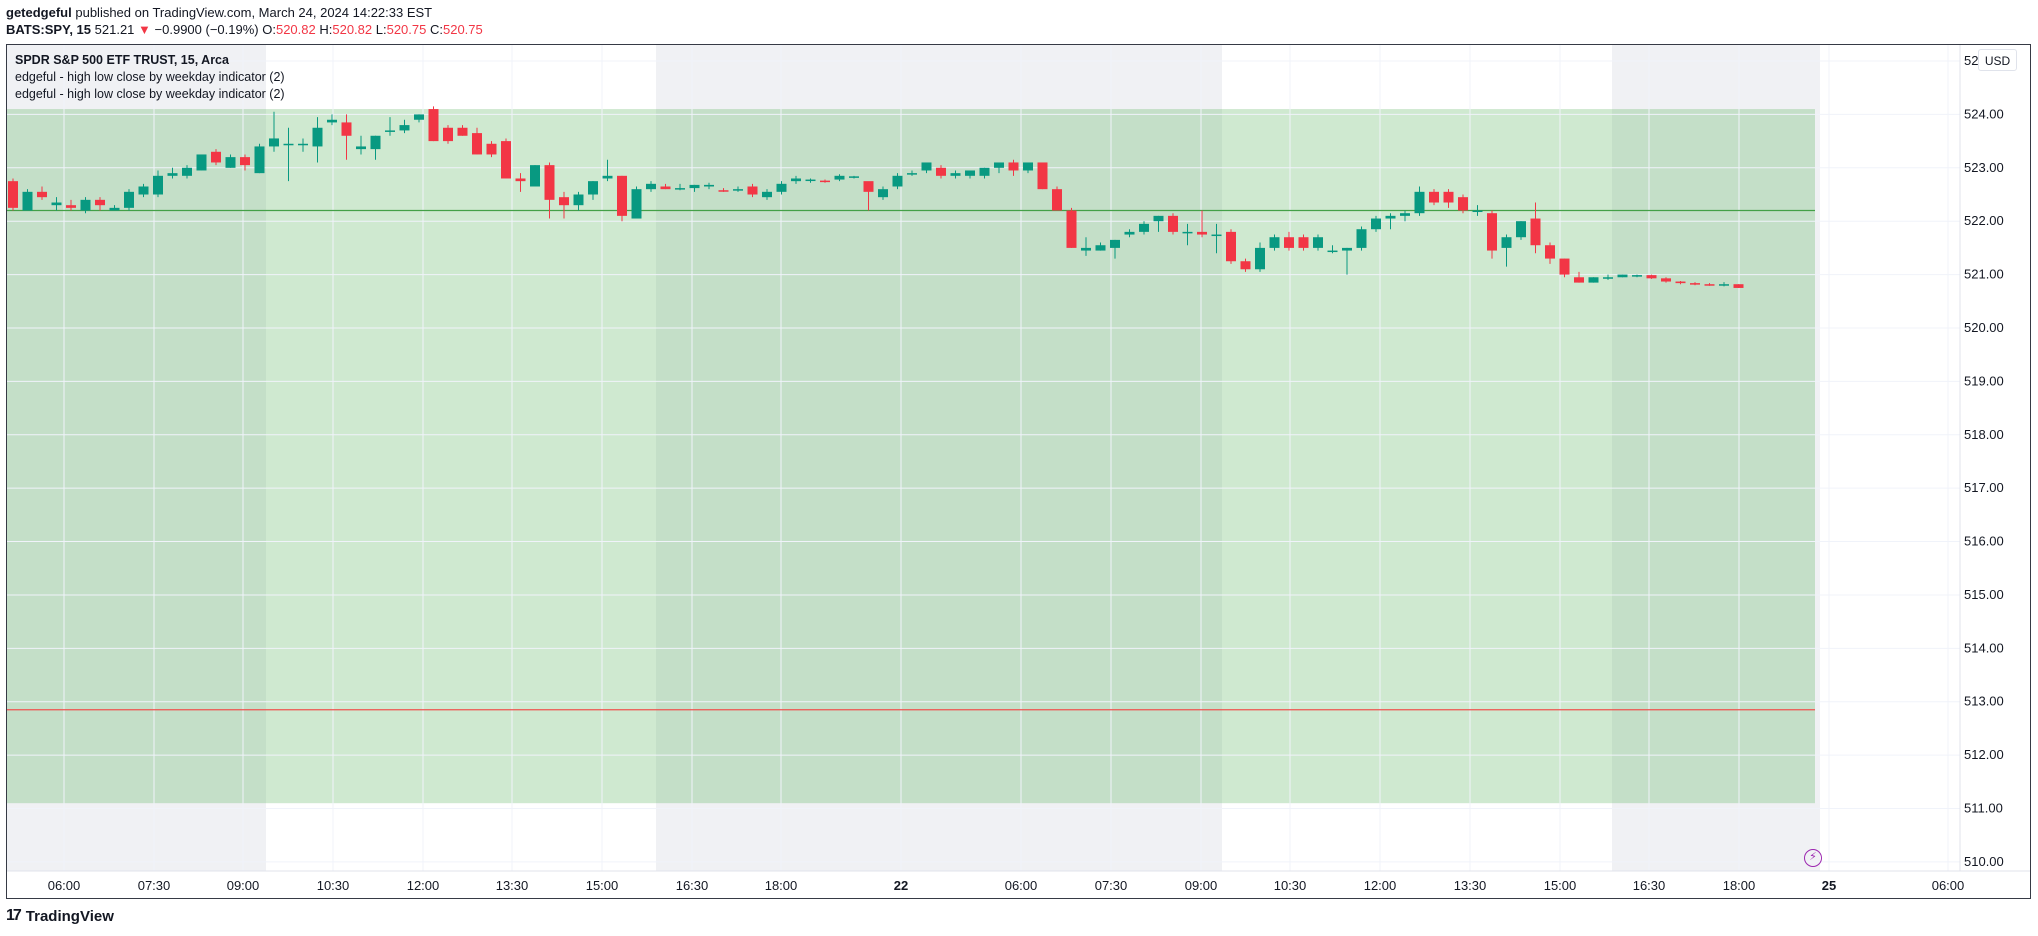  What do you see at coordinates (462, 29) in the screenshot?
I see `close-value: 520.75` at bounding box center [462, 29].